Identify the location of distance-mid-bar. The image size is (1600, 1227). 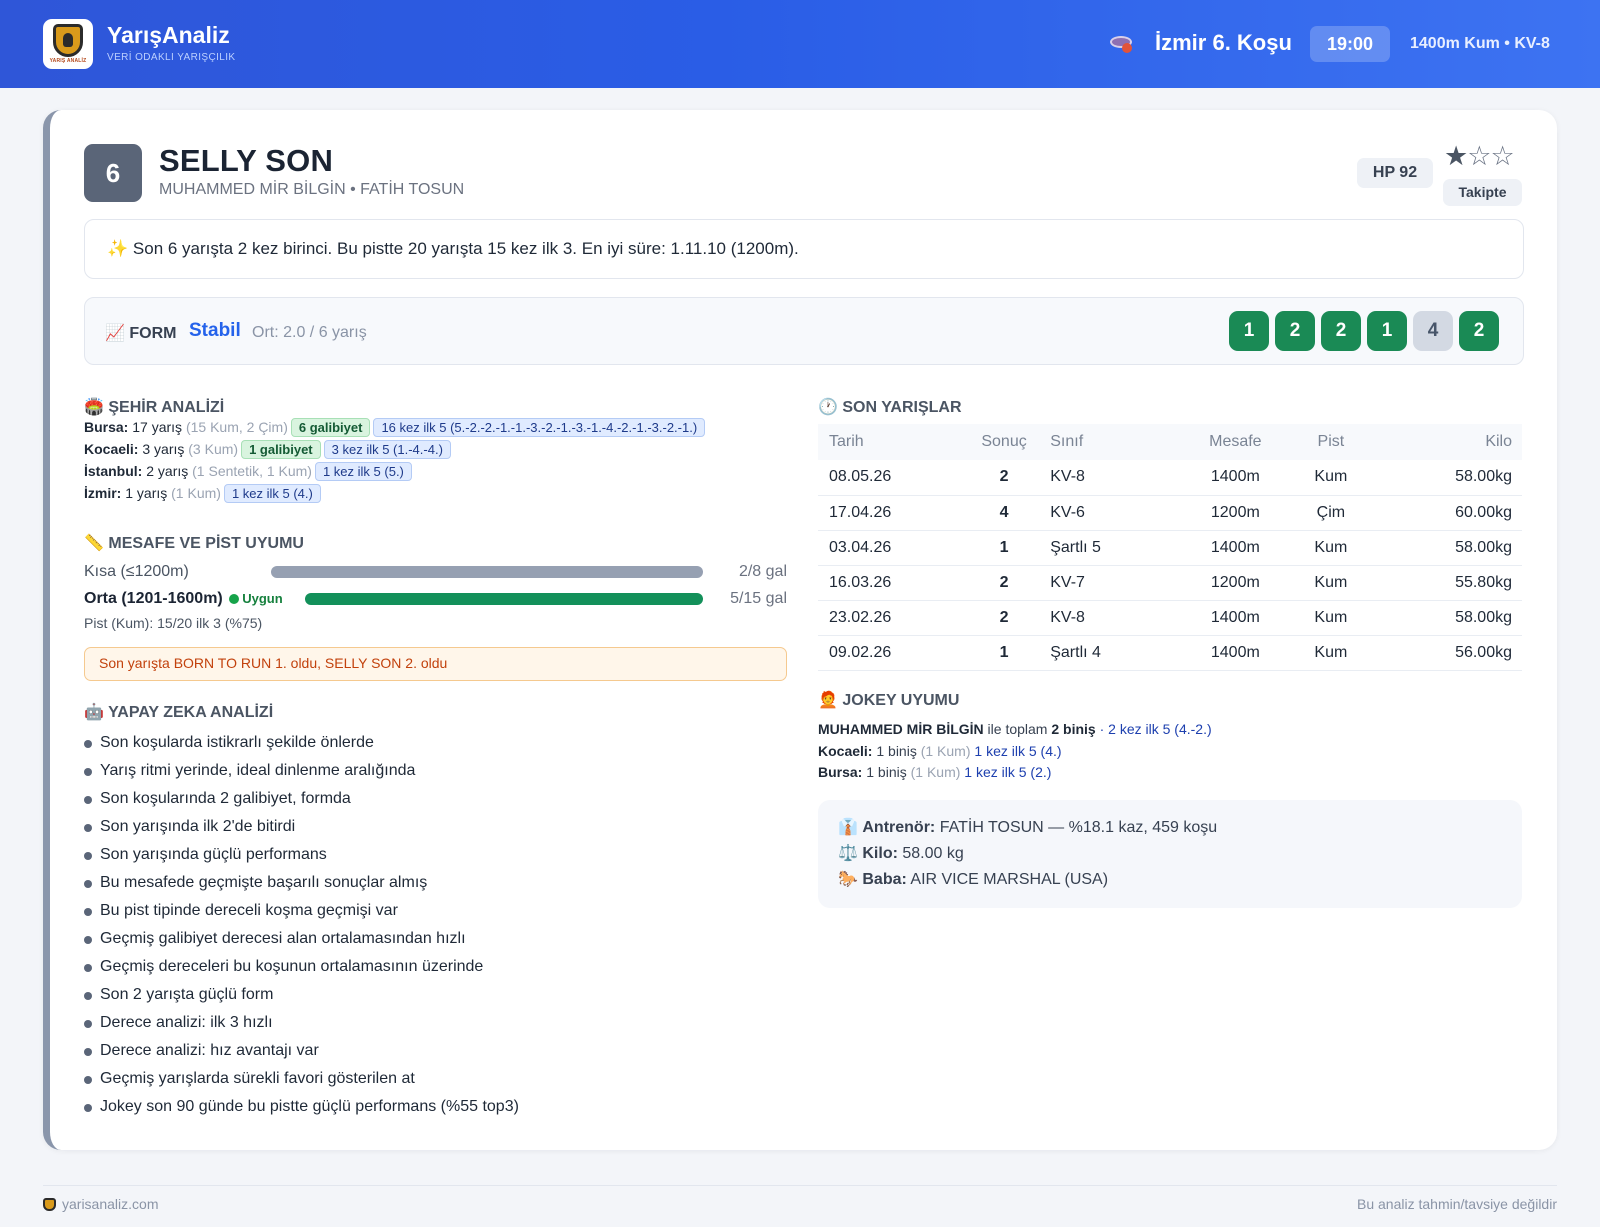
(504, 599).